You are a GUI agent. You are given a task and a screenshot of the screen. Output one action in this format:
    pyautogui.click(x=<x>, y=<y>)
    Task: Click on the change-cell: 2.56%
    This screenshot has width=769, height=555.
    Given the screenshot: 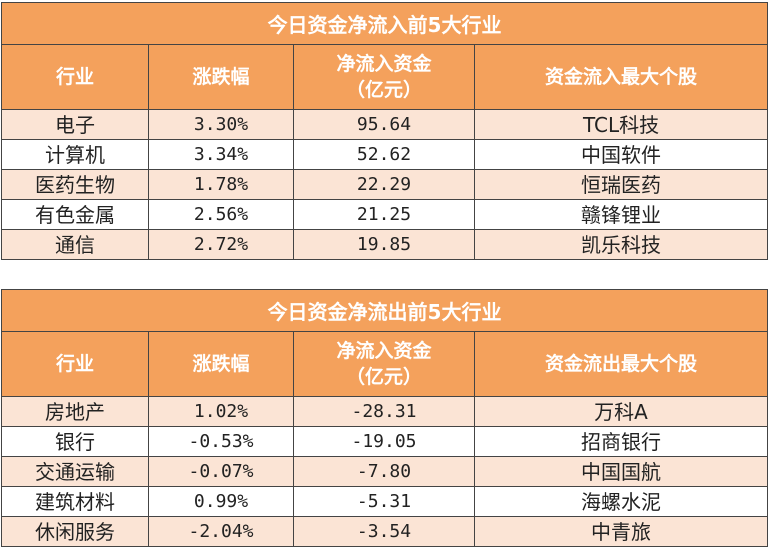 What is the action you would take?
    pyautogui.click(x=221, y=214)
    